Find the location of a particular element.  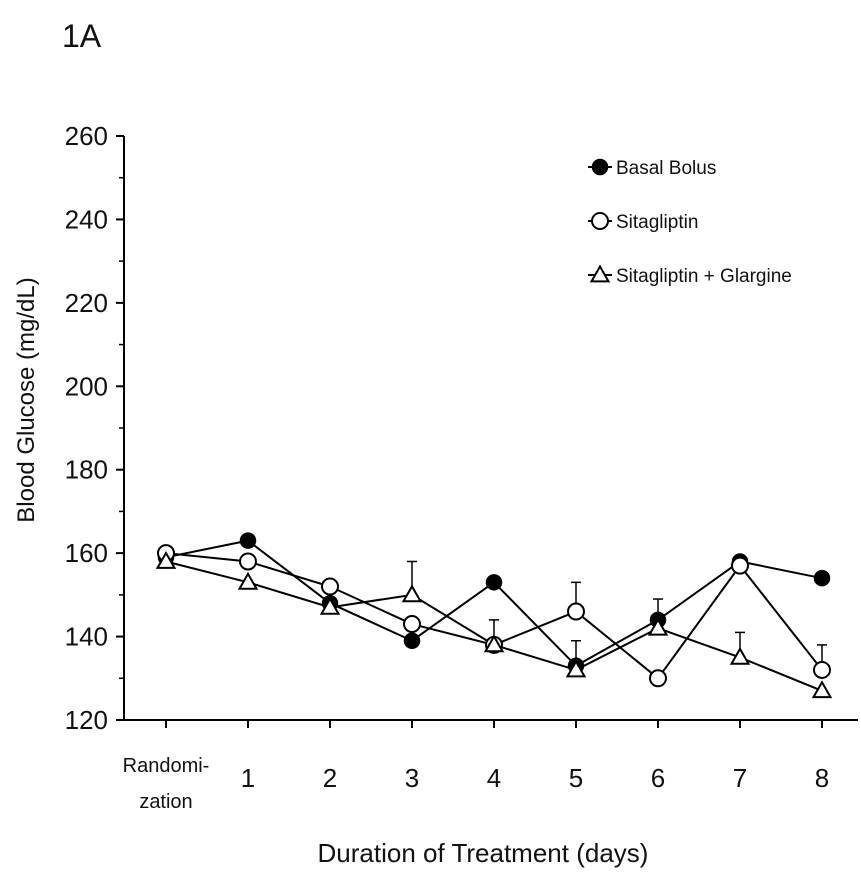

panel-label: 1A is located at coordinates (82, 36).